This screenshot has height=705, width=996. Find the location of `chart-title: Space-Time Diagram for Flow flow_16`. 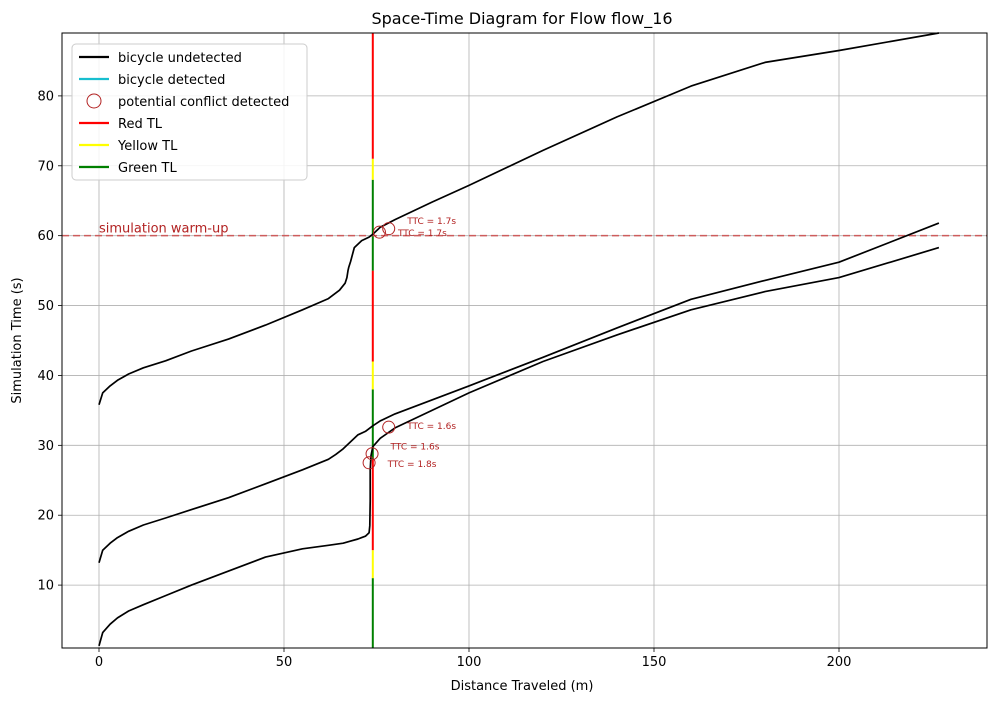

chart-title: Space-Time Diagram for Flow flow_16 is located at coordinates (521, 19).